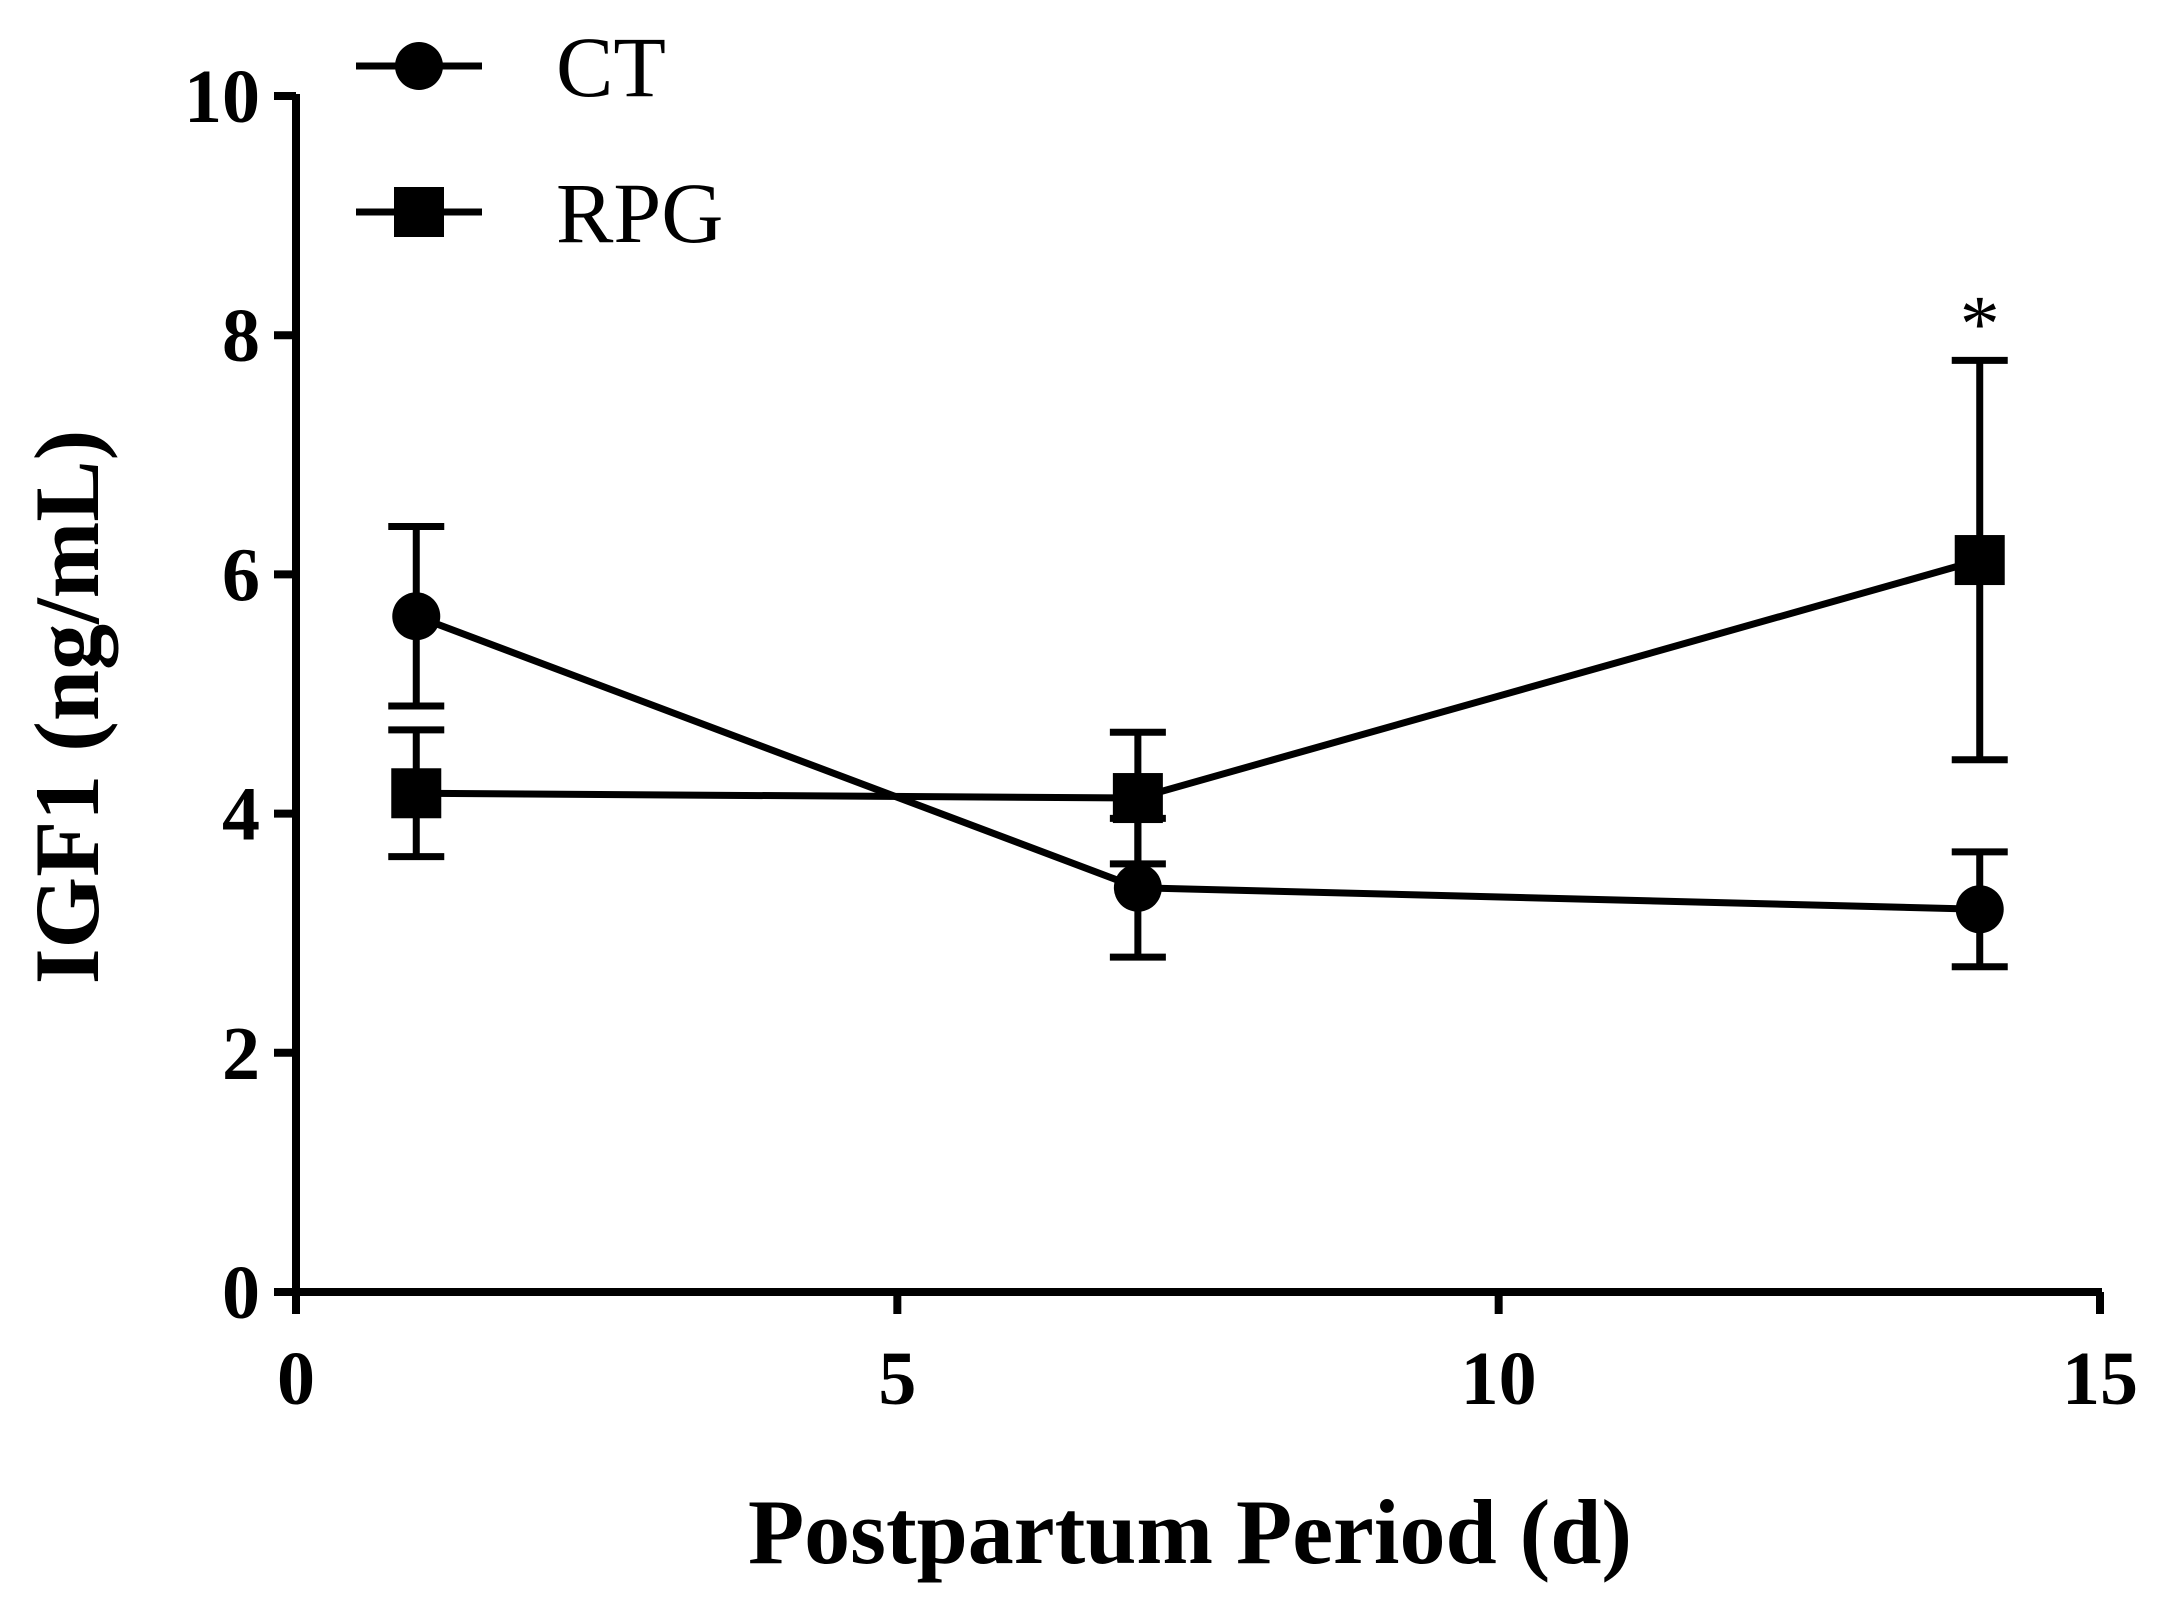 Image resolution: width=2171 pixels, height=1604 pixels. Describe the element at coordinates (611, 67) in the screenshot. I see `legend-label-ct: CT` at that location.